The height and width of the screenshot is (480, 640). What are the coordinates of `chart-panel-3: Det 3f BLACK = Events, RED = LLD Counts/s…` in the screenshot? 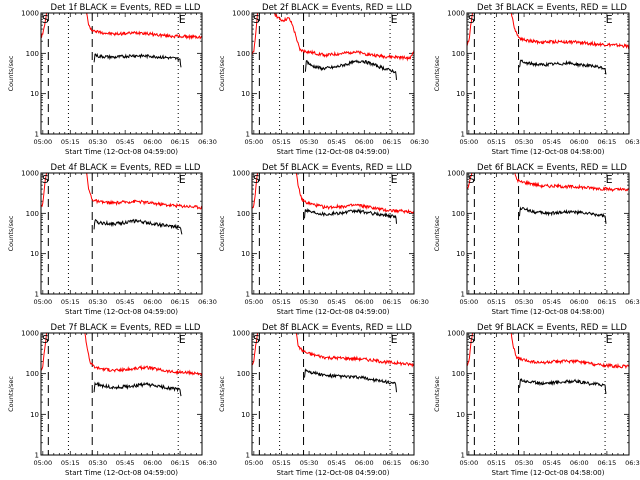 It's located at (536, 79).